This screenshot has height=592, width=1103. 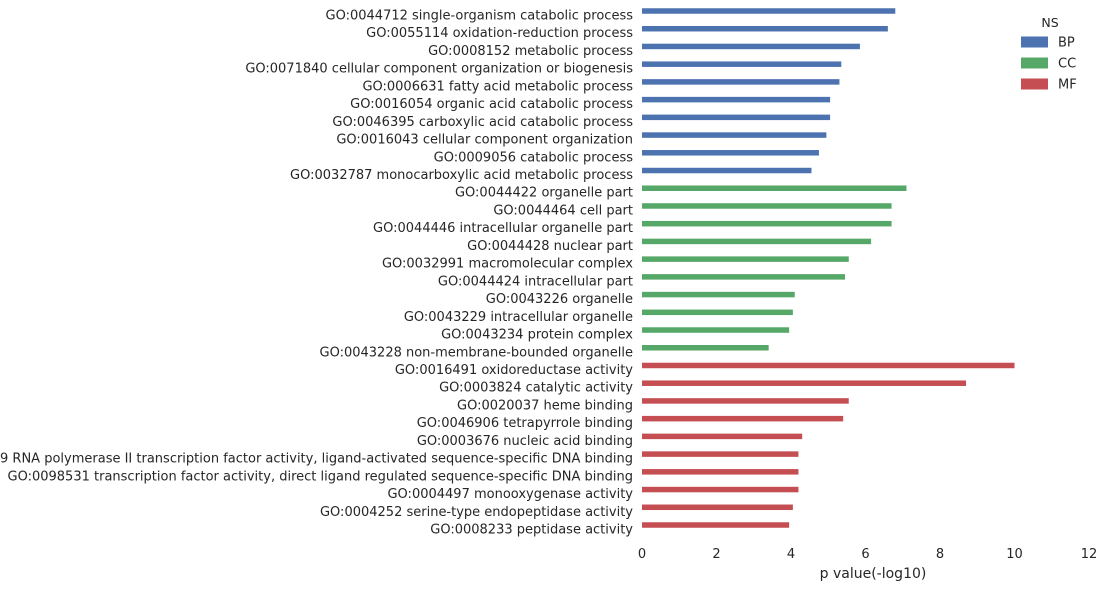 I want to click on legend-label-mf: MF, so click(x=1067, y=85).